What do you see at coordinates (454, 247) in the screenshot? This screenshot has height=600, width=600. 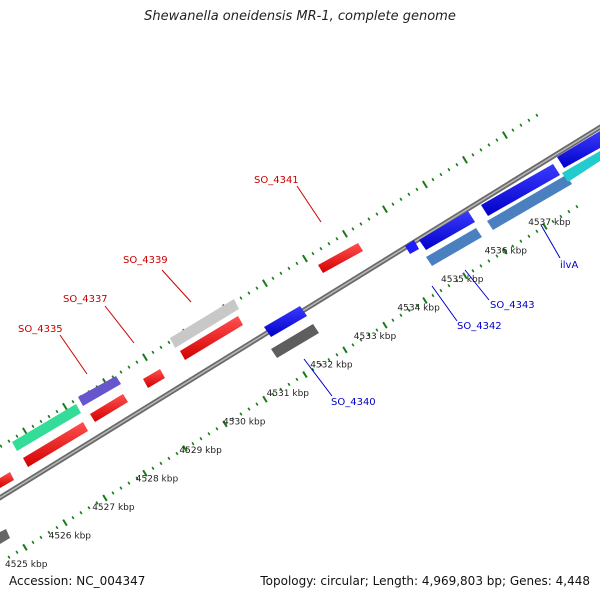 I see `feature-so4342b` at bounding box center [454, 247].